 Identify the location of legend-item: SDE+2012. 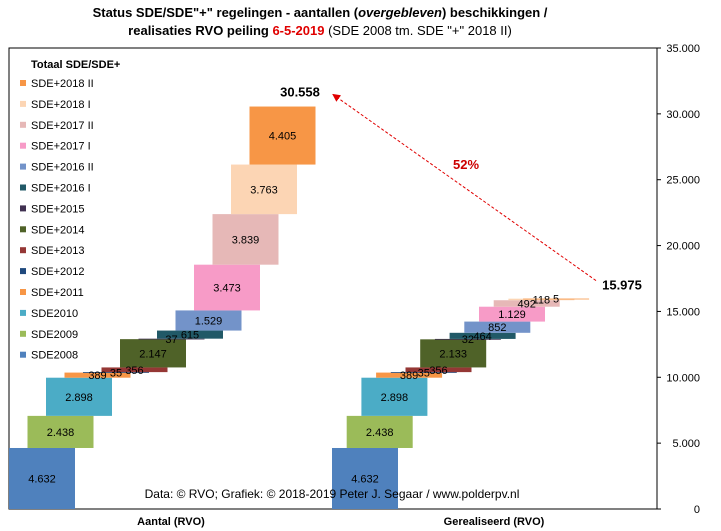
(58, 272).